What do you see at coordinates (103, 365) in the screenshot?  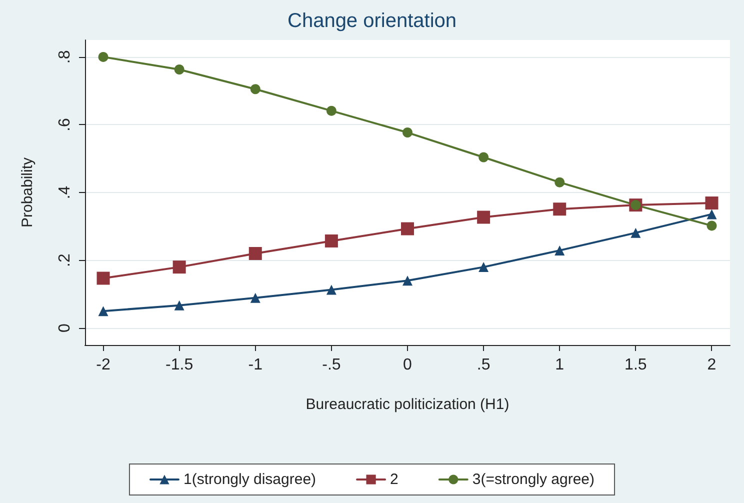 I see `x-tick-label: -2` at bounding box center [103, 365].